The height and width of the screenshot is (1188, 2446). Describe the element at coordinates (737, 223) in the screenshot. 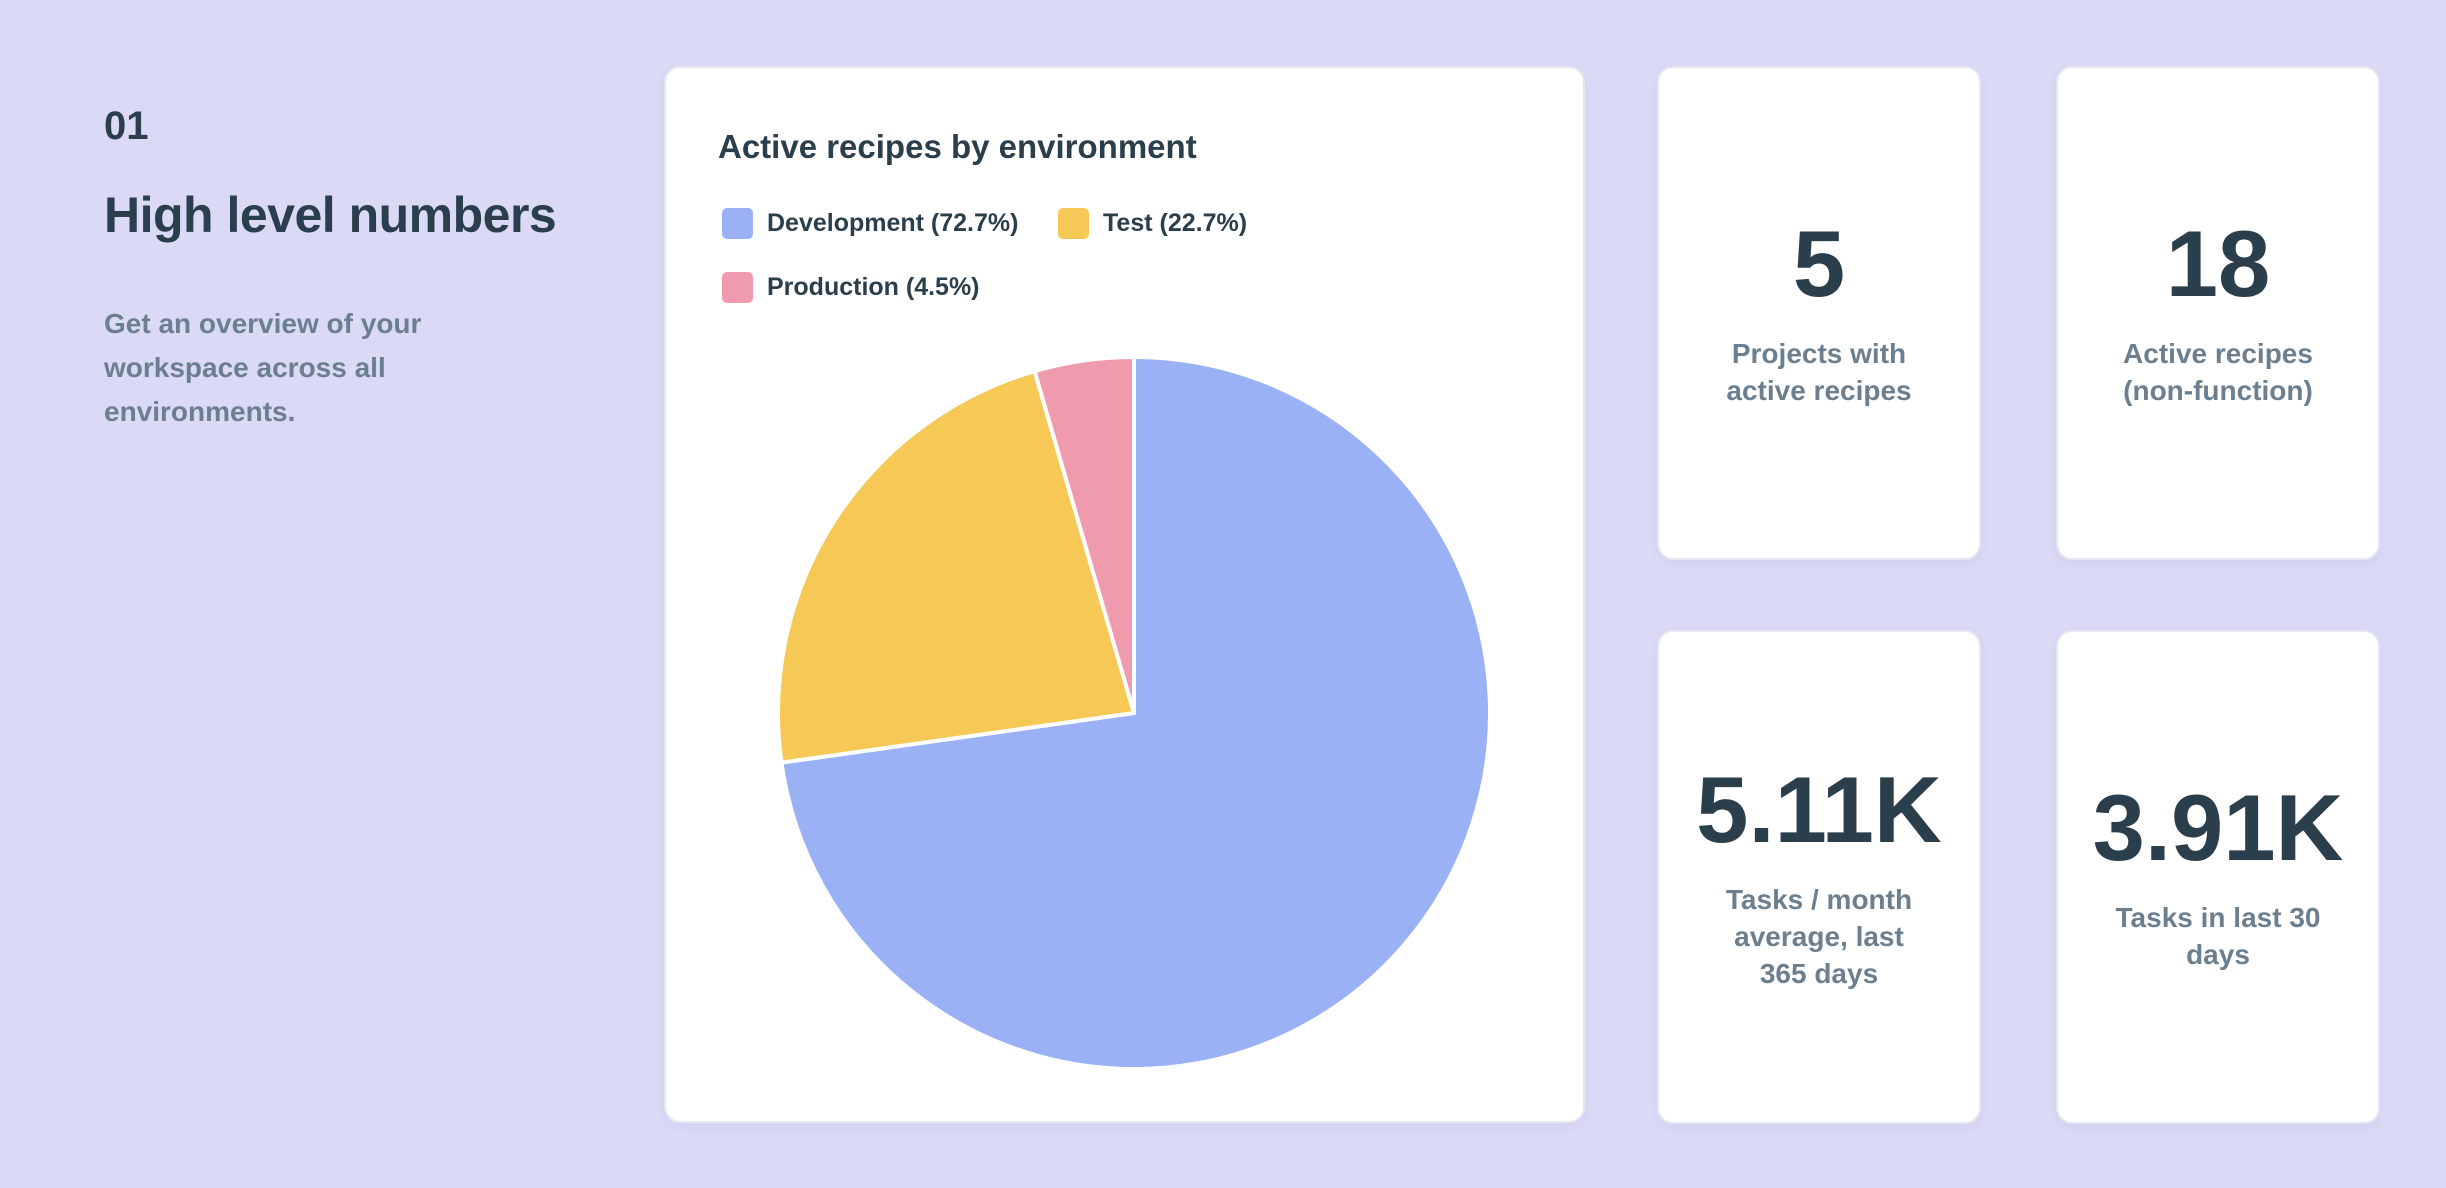

I see `legend-swatch-development` at that location.